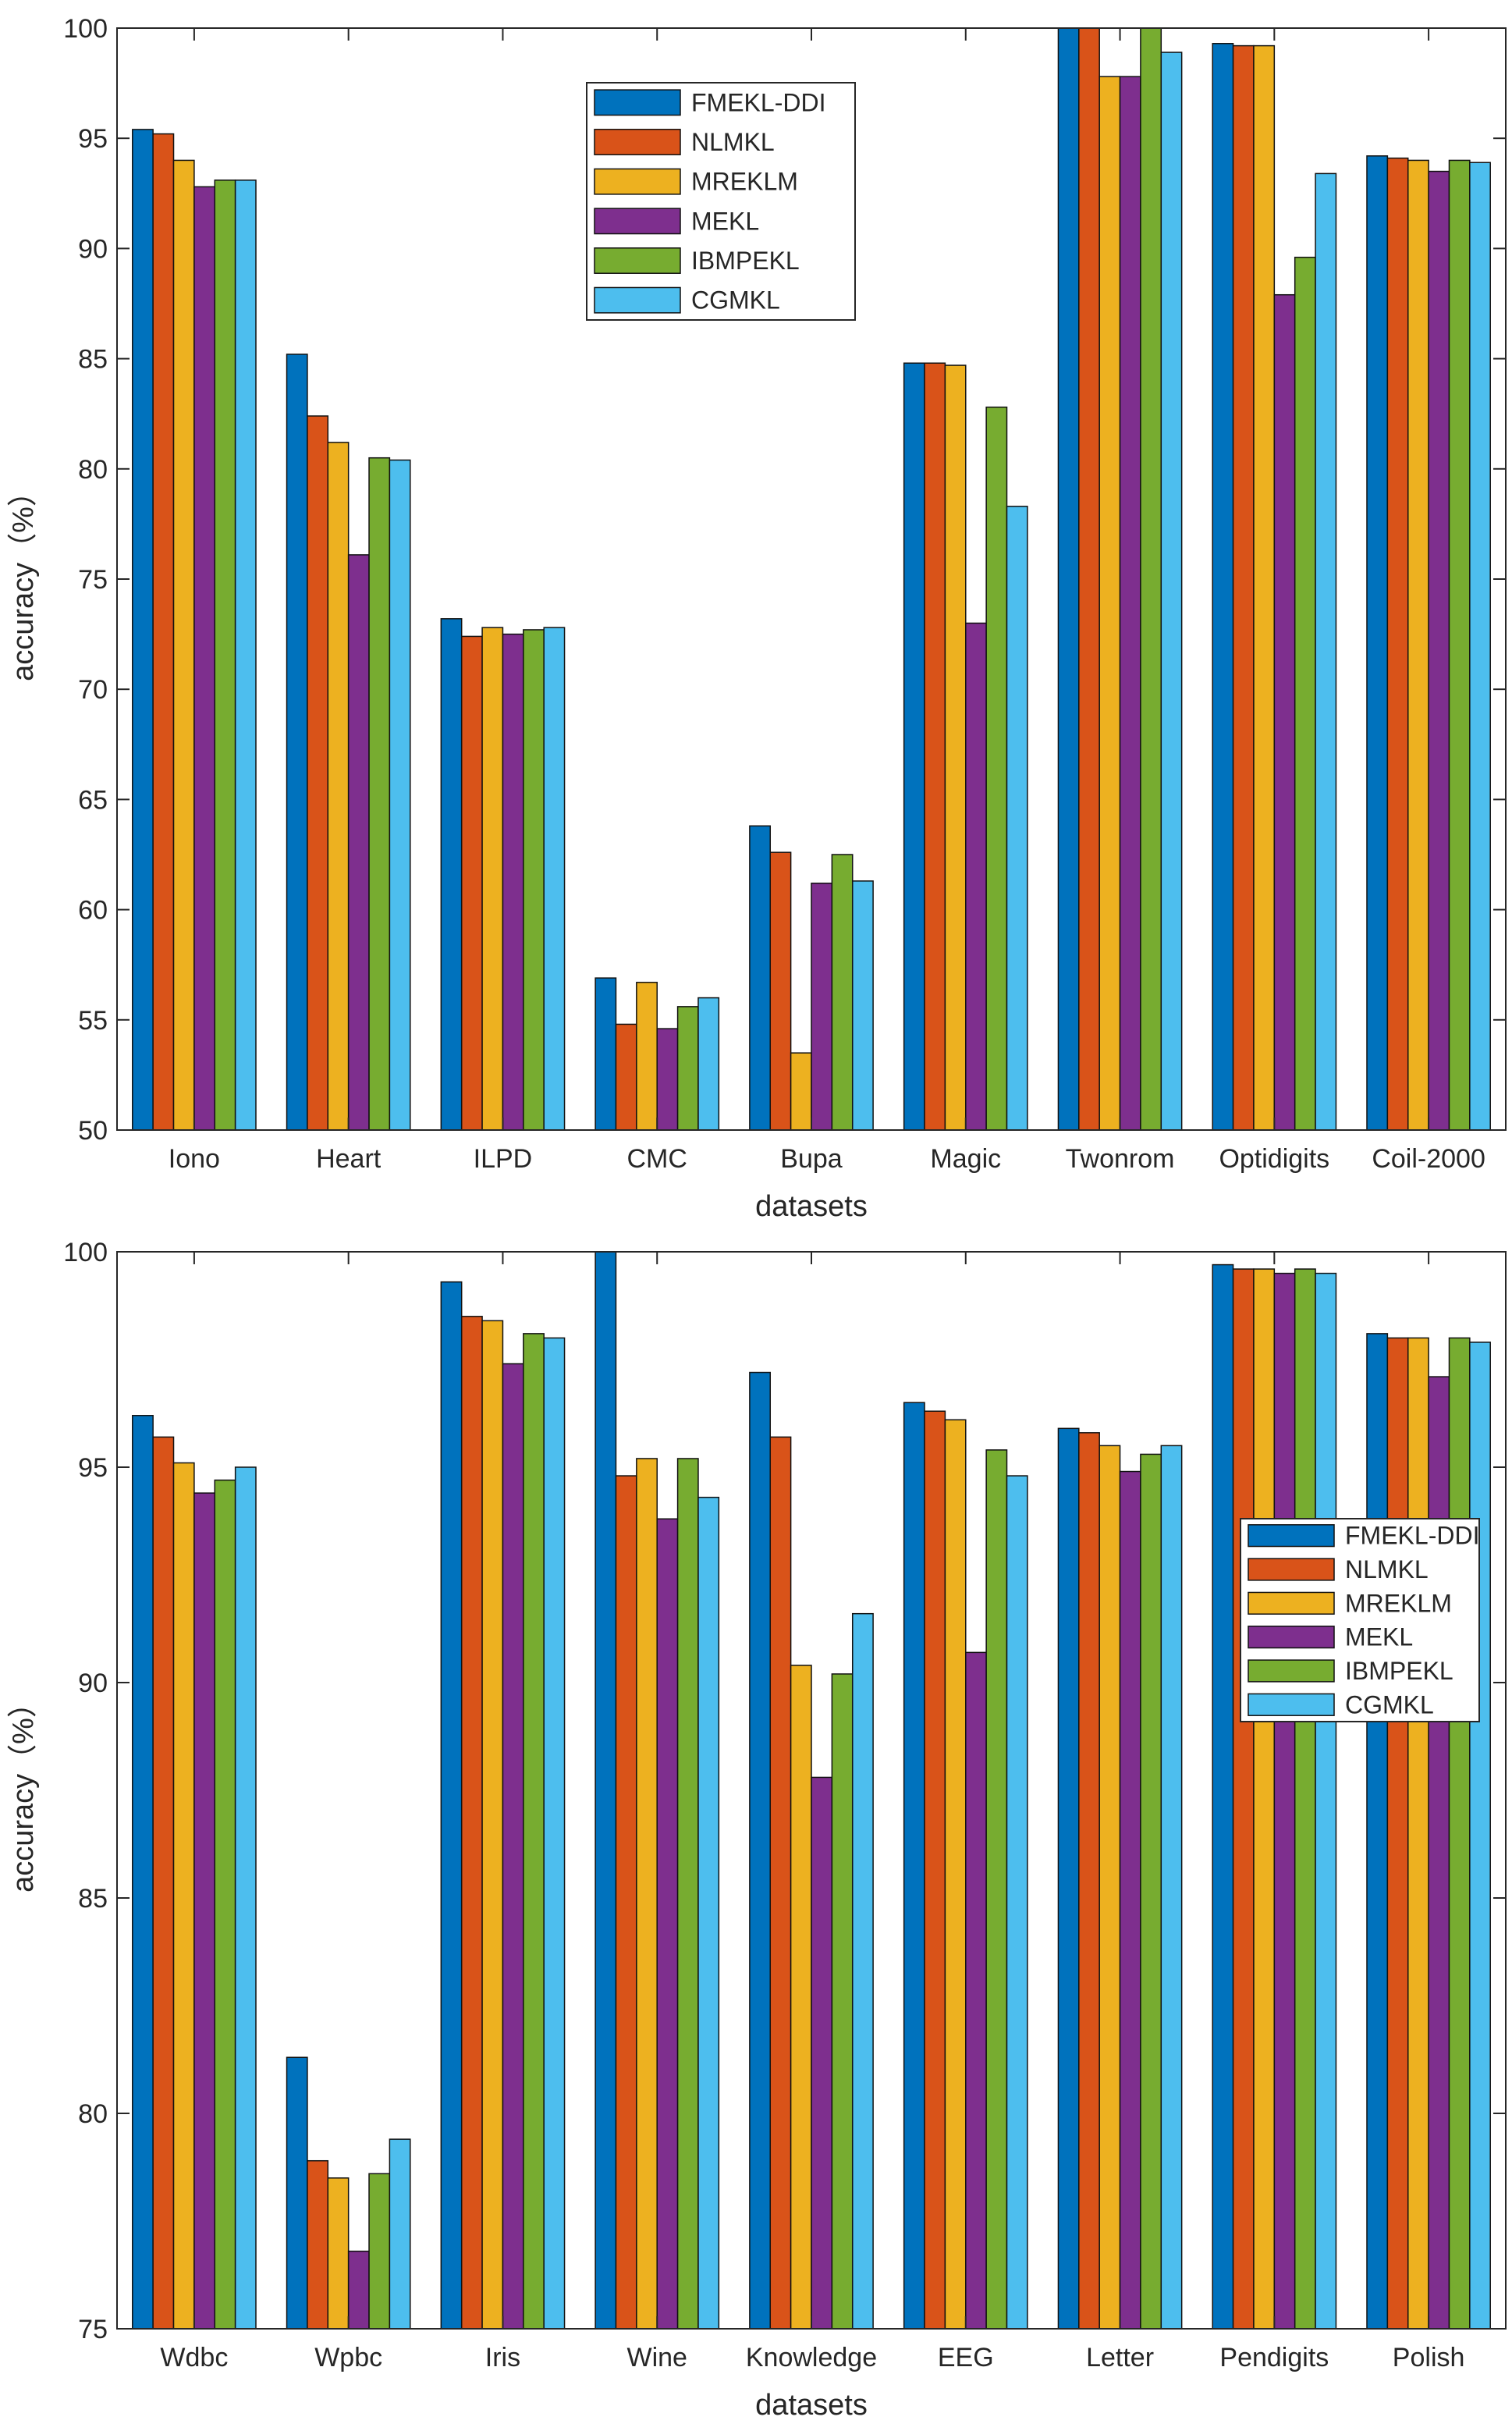  Describe the element at coordinates (1377, 643) in the screenshot. I see `bar-fmekl-ddi-coil-2000` at that location.